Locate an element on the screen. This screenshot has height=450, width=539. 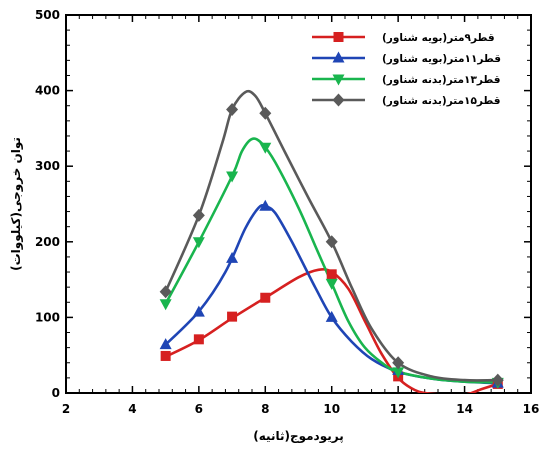
x-tick-label: 2 is located at coordinates (66, 409).